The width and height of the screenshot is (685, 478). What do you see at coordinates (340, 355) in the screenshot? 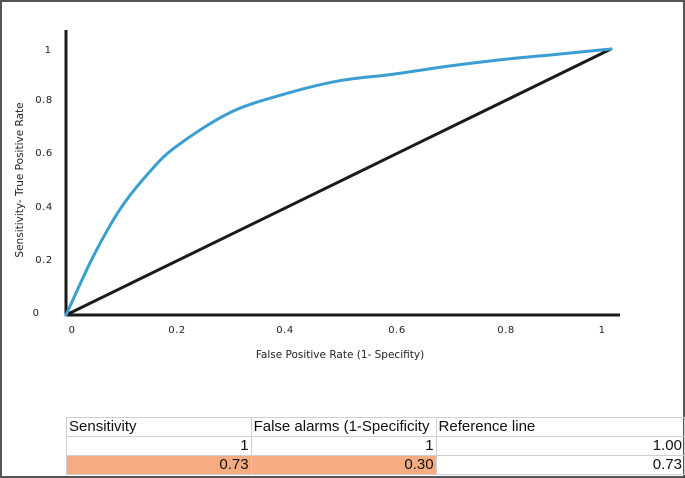
I see `x-axis-label: False Positive Rate (1- Specifity)` at bounding box center [340, 355].